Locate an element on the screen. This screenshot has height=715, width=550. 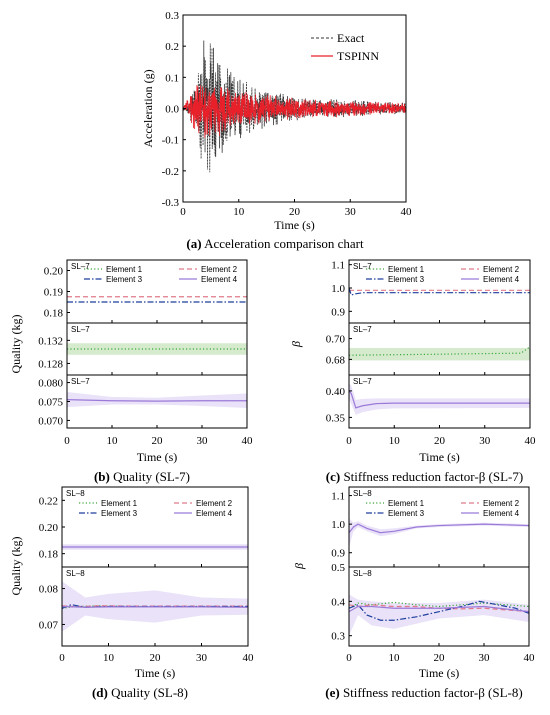
subpanel-d-2: 0.07 0.08 SL–8 is located at coordinates (144, 606).